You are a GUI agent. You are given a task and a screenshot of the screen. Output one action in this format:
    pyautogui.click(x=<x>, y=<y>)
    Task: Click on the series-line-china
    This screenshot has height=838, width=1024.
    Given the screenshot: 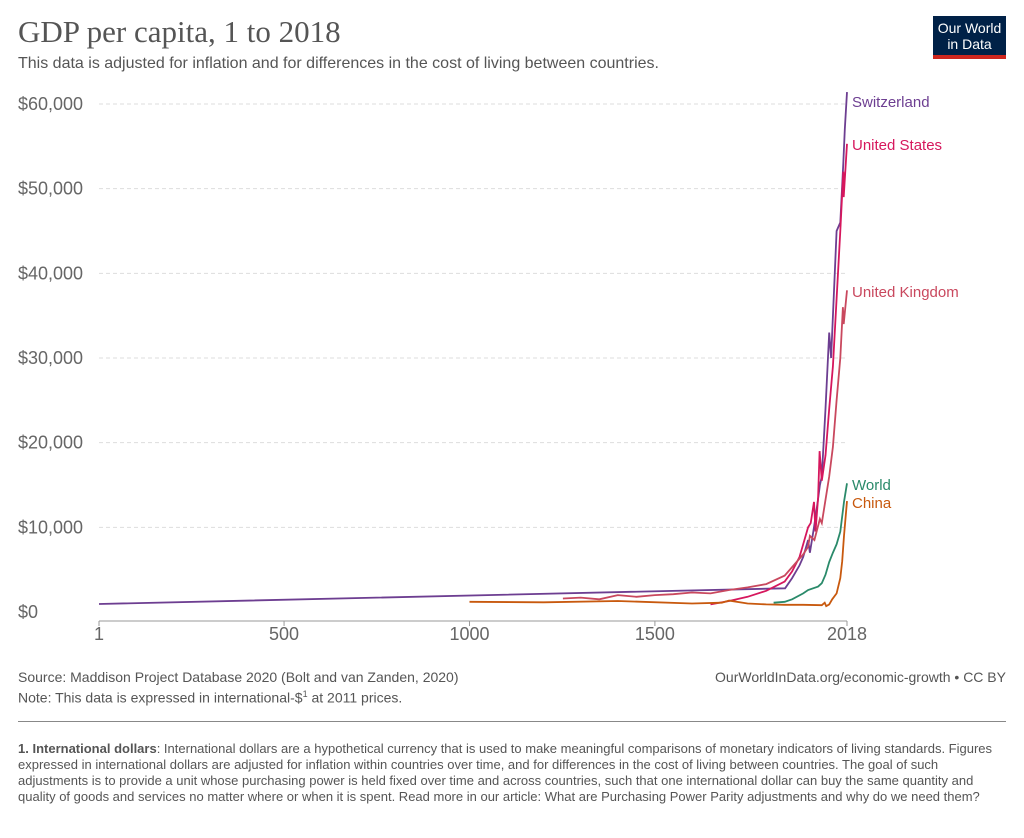 What is the action you would take?
    pyautogui.click(x=658, y=554)
    